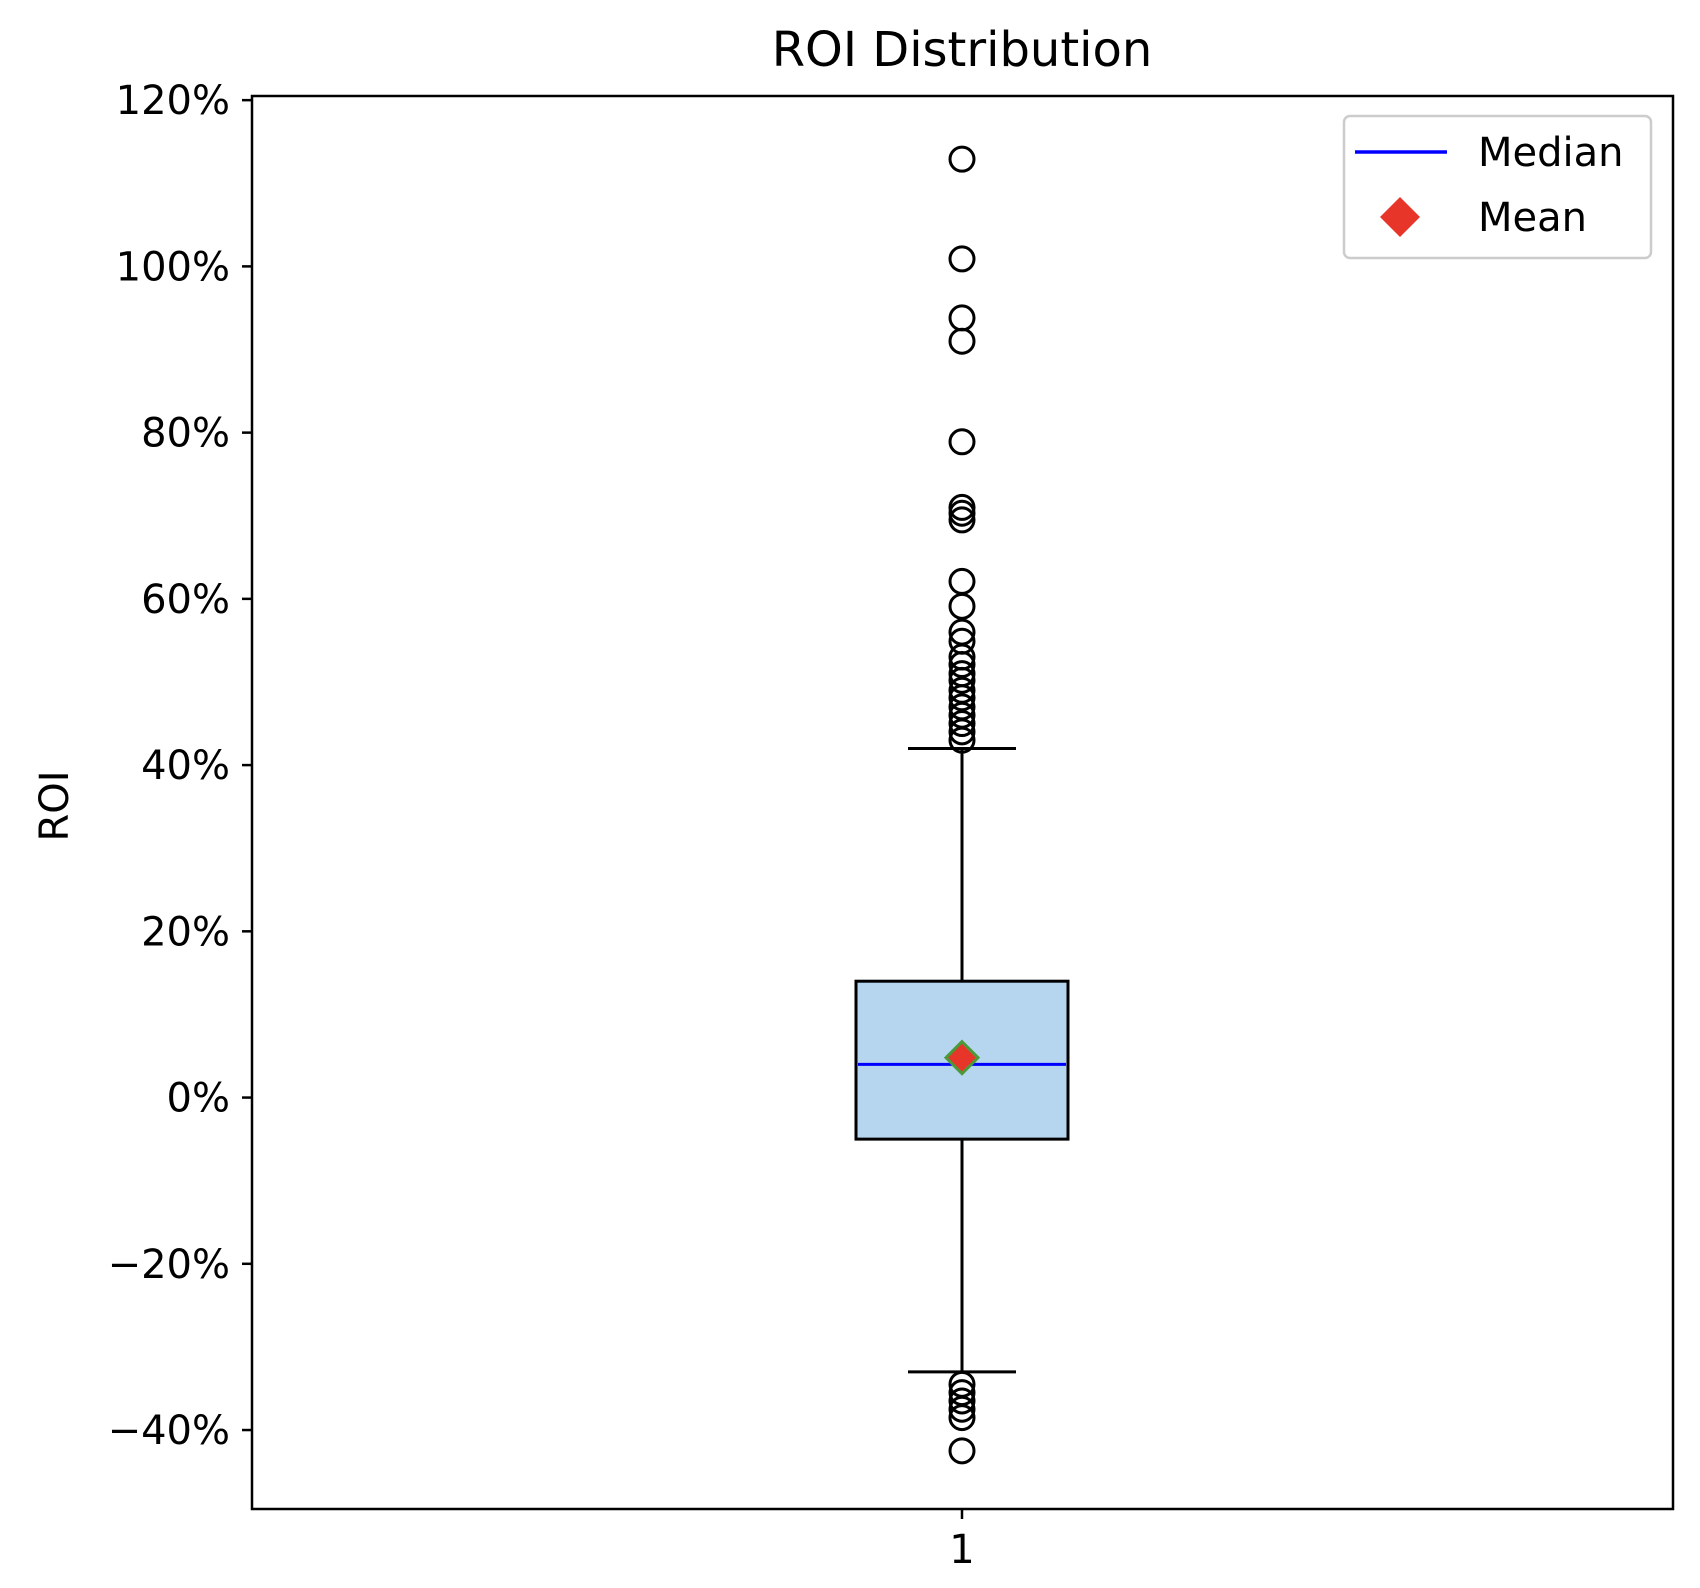  Describe the element at coordinates (1532, 218) in the screenshot. I see `legend-mean-label: Mean` at that location.